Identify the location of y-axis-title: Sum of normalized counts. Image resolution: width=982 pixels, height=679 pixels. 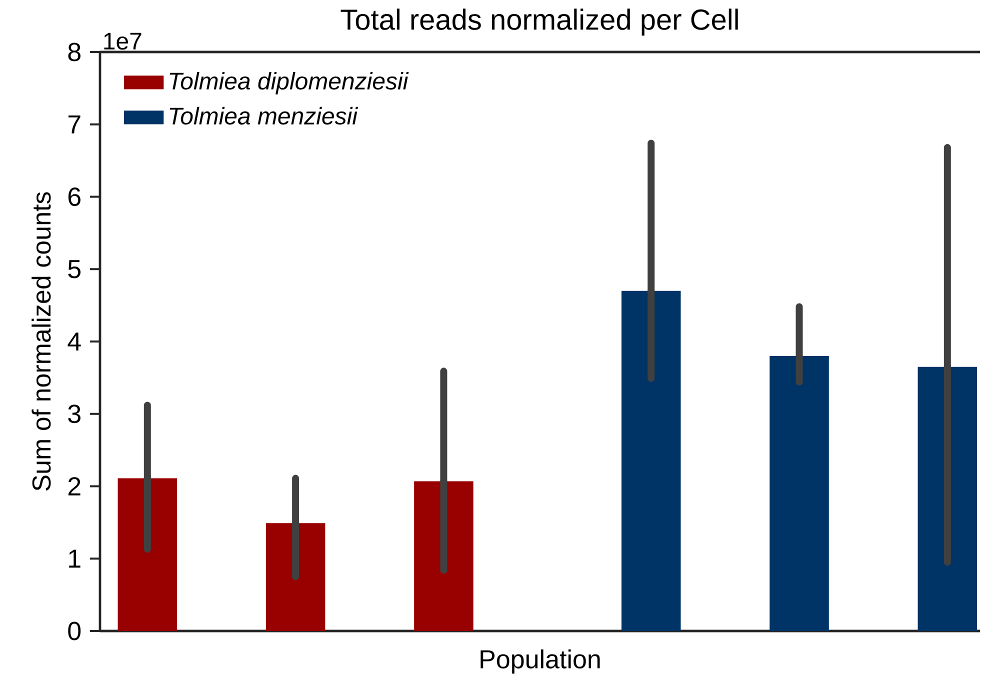
(41, 341).